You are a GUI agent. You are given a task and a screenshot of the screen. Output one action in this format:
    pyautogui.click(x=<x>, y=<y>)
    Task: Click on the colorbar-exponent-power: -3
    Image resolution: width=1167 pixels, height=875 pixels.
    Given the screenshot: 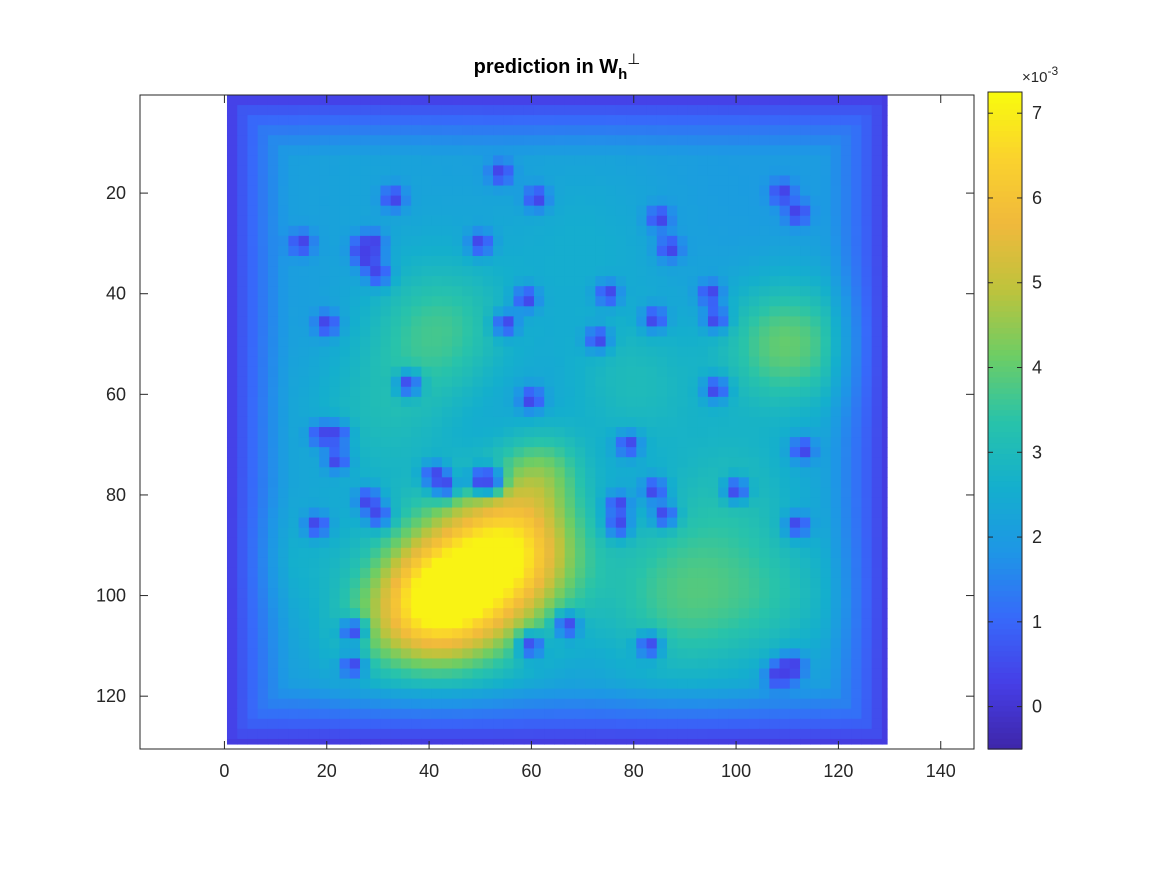 What is the action you would take?
    pyautogui.click(x=1052, y=71)
    